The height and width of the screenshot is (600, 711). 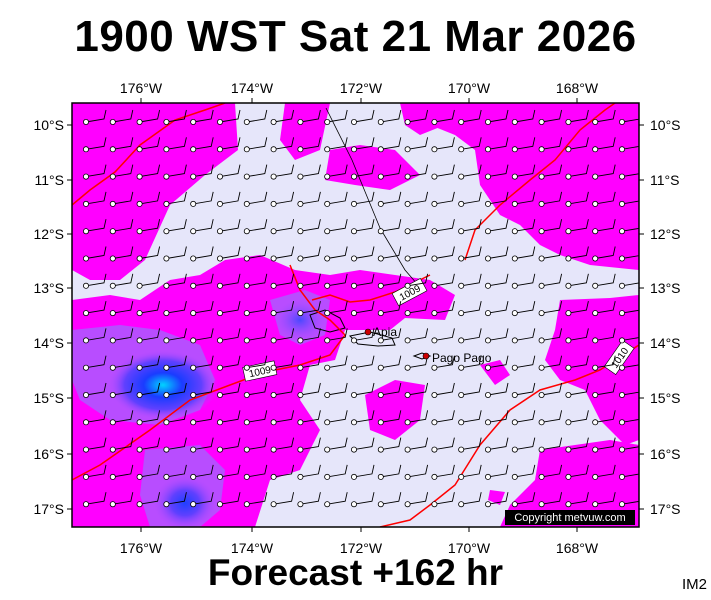 I want to click on lat-labels-left: 10°S 11°S 12°S 13°S 14°S 15°S 16°S 17°S, so click(x=48, y=317).